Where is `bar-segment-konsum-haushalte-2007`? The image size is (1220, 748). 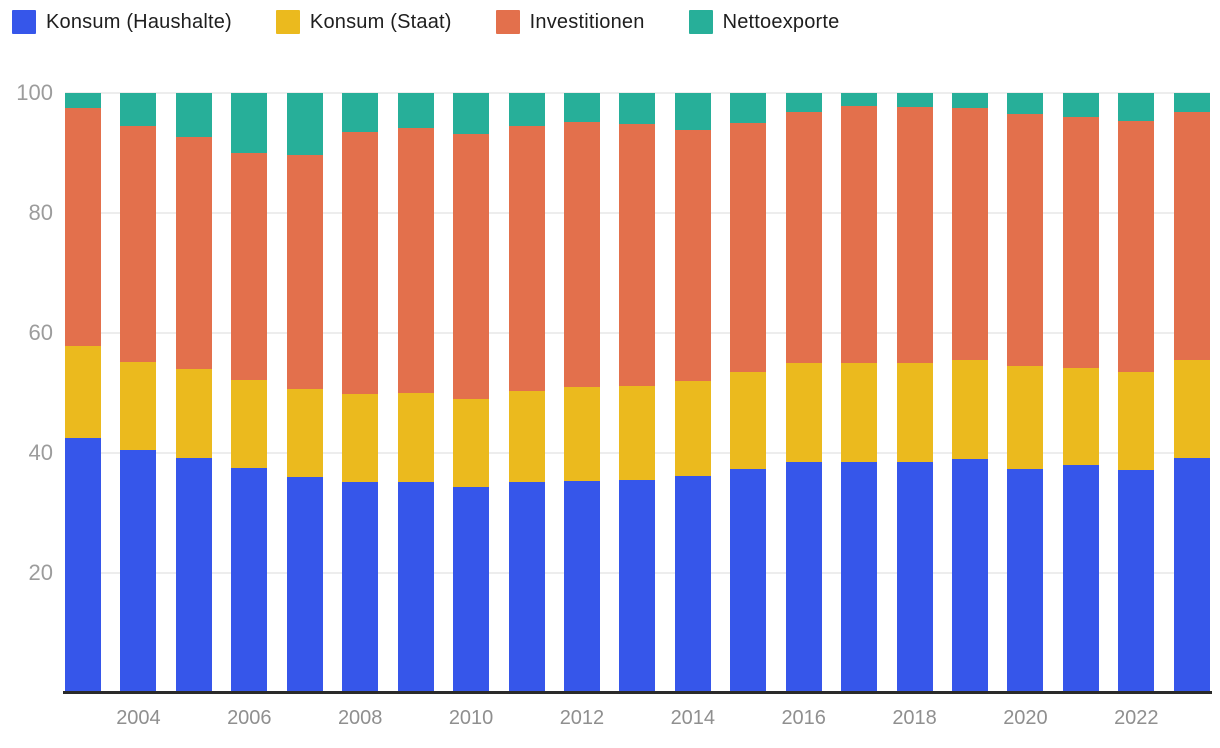
bar-segment-konsum-haushalte-2007 is located at coordinates (304, 585).